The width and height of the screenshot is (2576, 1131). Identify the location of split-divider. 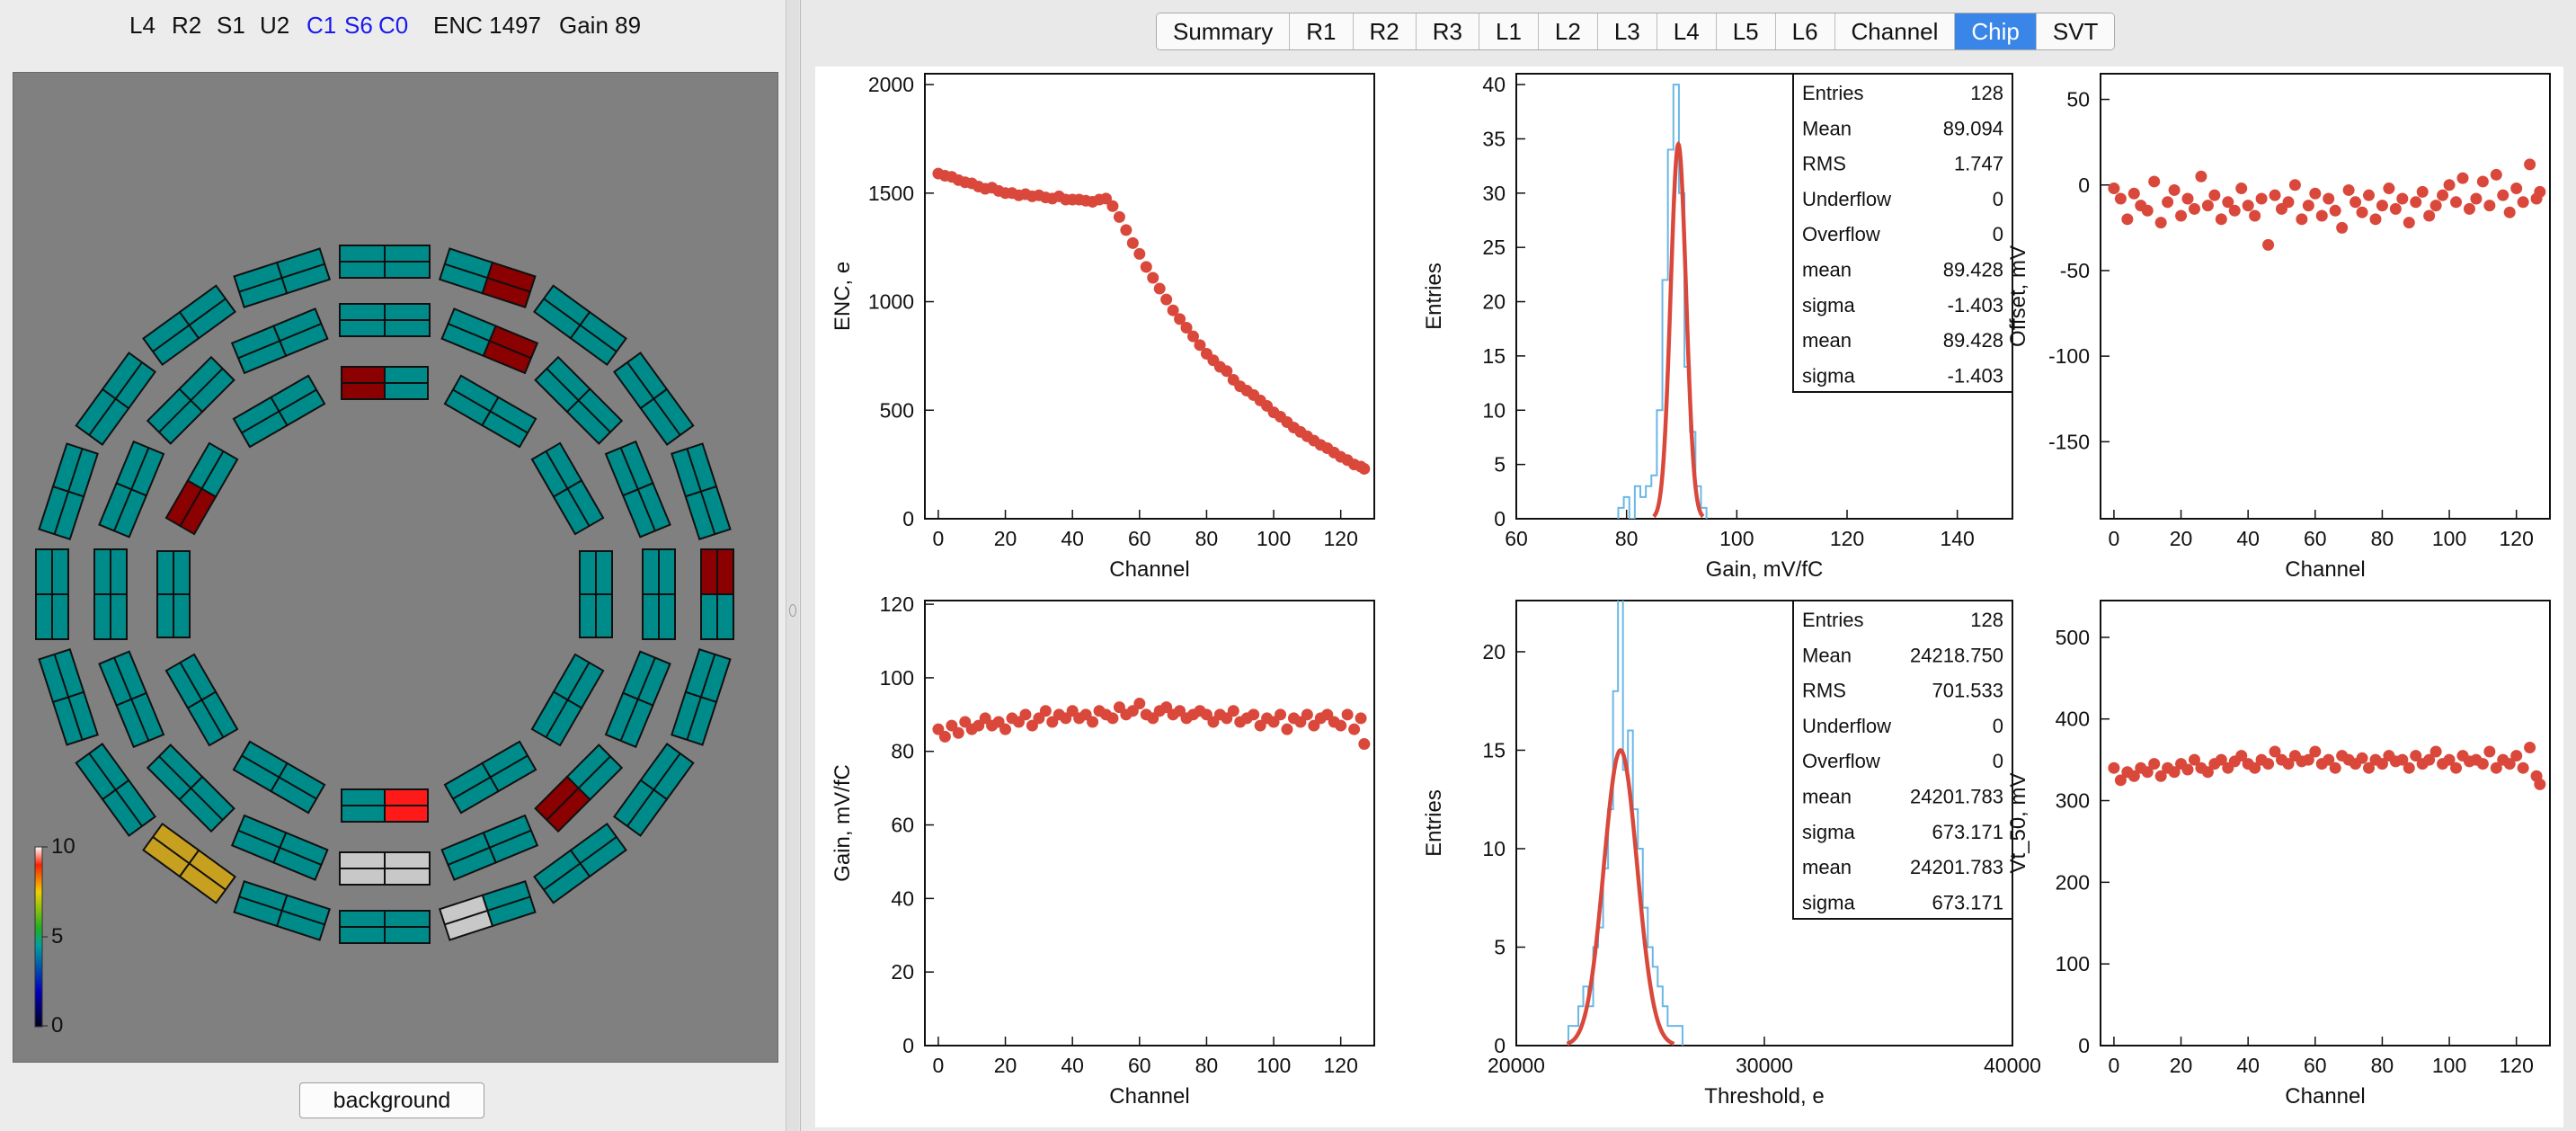
(792, 565).